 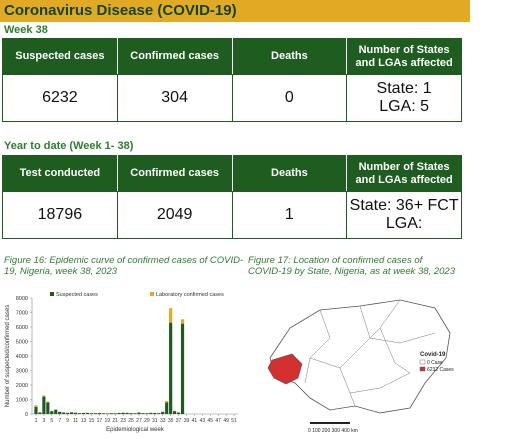 What do you see at coordinates (179, 421) in the screenshot?
I see `x-tick-label: 37` at bounding box center [179, 421].